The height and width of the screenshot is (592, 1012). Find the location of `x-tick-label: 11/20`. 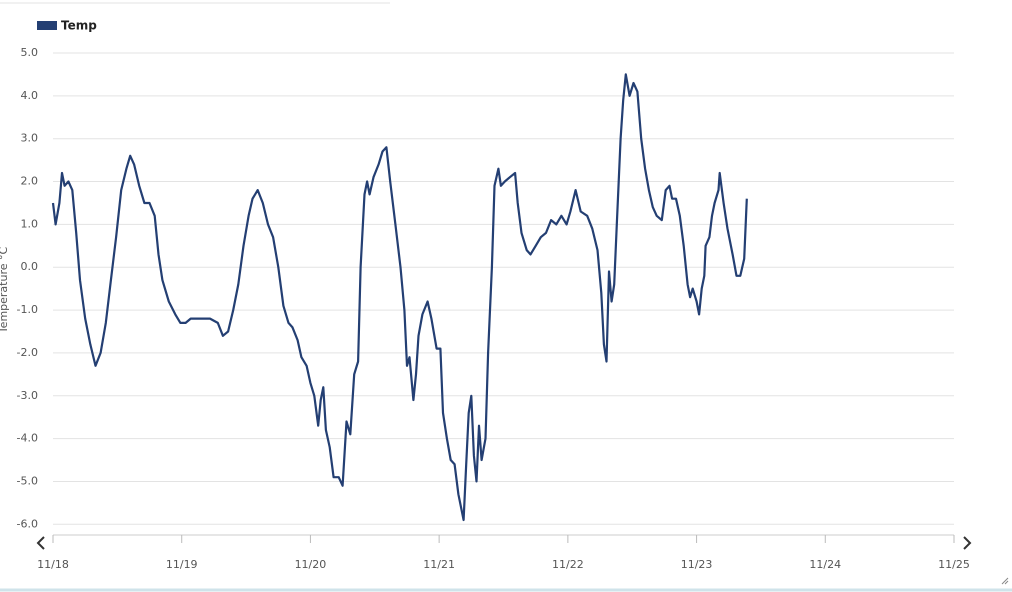

x-tick-label: 11/20 is located at coordinates (311, 564).